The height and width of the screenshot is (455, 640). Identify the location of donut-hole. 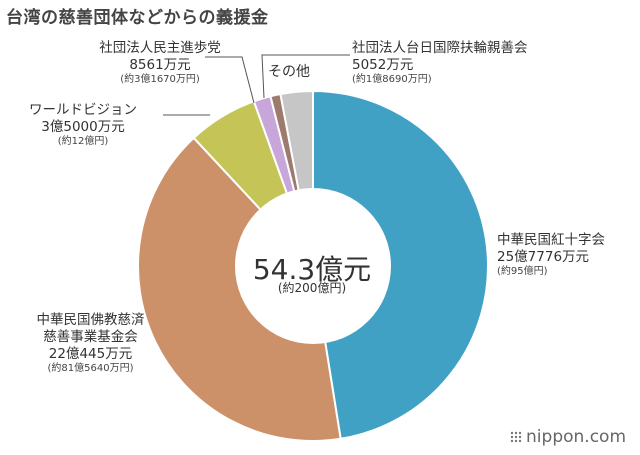
(313, 266).